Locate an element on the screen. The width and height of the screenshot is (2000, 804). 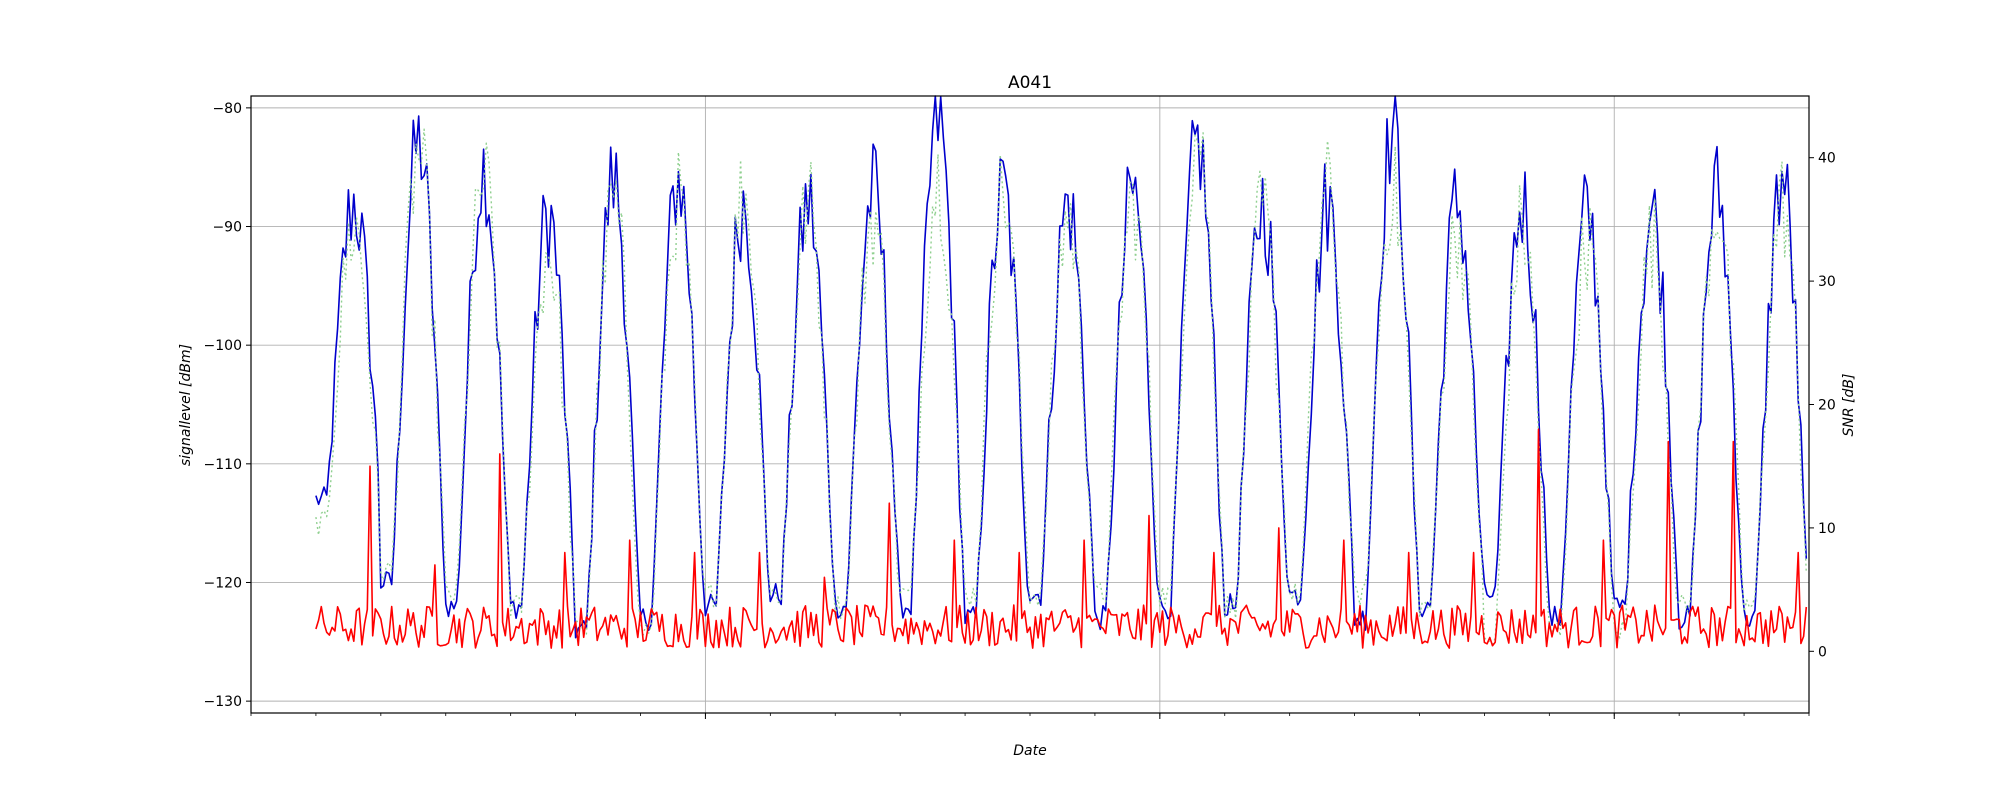
y-tick-label-left: −130 is located at coordinates (223, 702).